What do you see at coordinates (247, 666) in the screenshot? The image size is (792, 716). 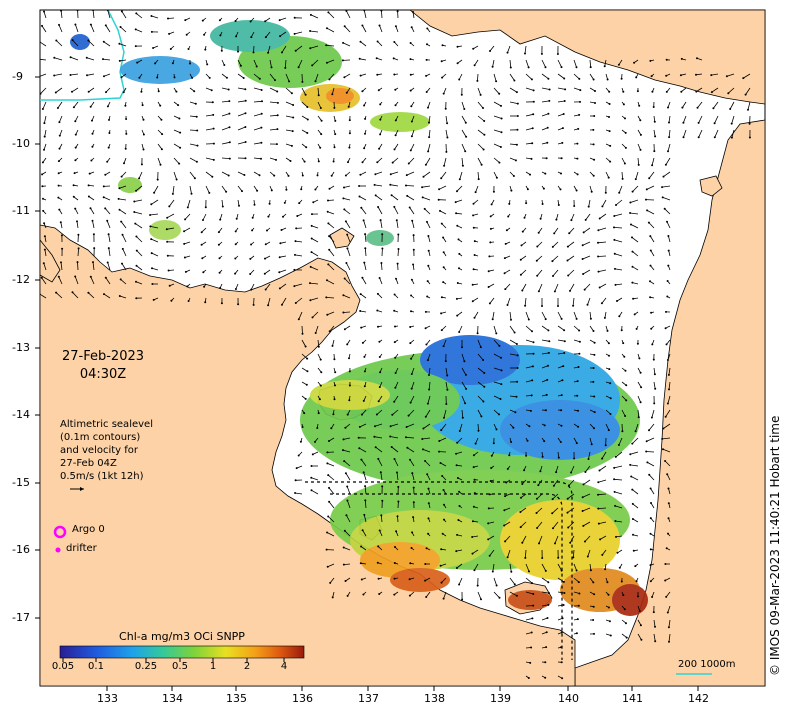 I see `colorbar-tick-label: 2` at bounding box center [247, 666].